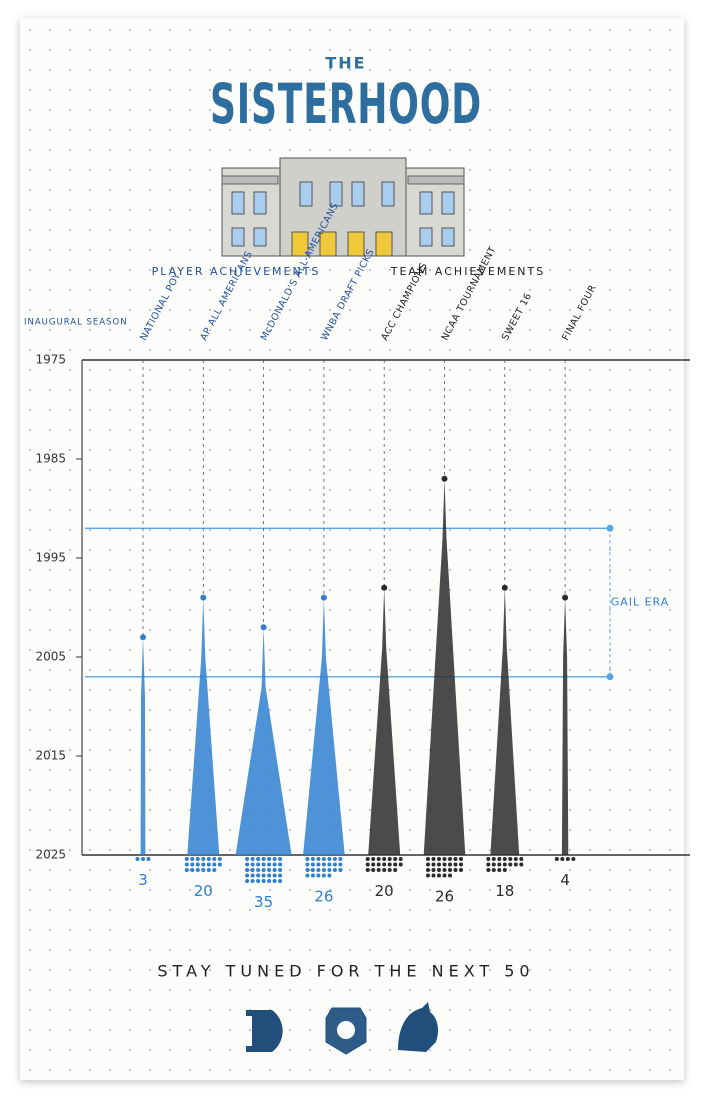  Describe the element at coordinates (565, 880) in the screenshot. I see `count-label: 4` at that location.